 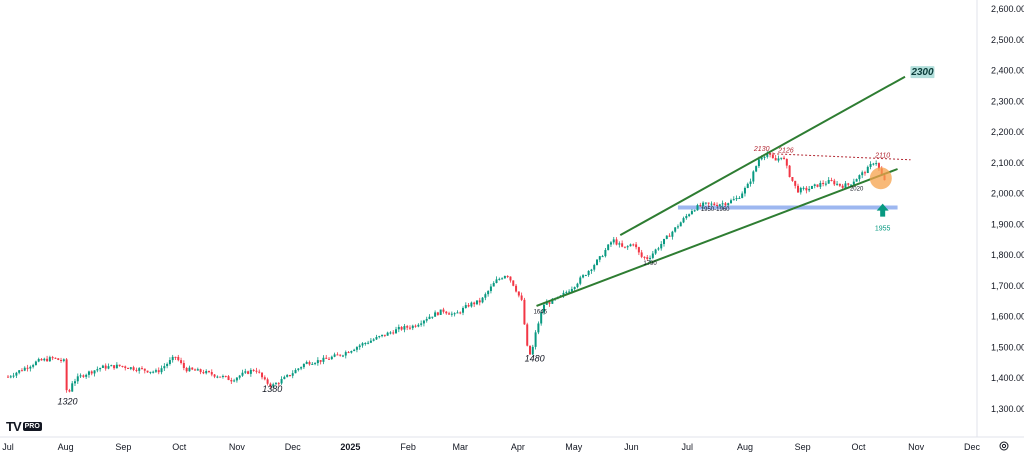 What do you see at coordinates (68, 401) in the screenshot?
I see `annotation-label: 1320` at bounding box center [68, 401].